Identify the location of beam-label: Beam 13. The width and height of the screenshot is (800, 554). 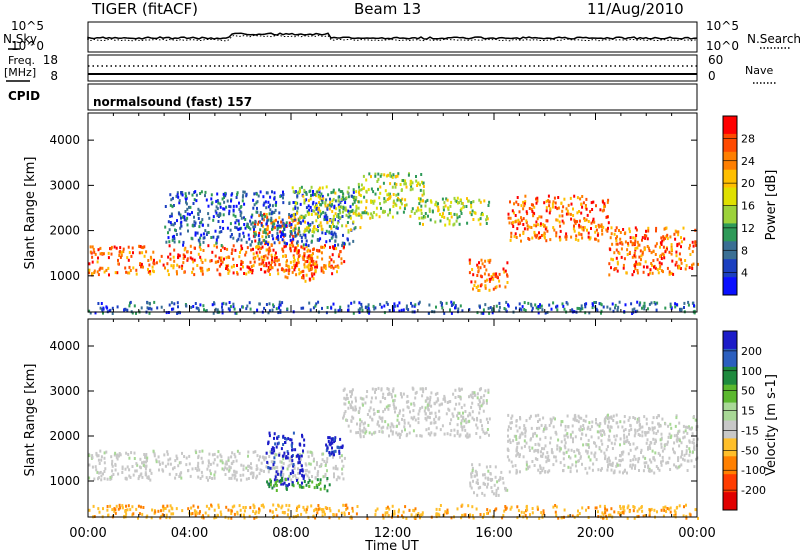
(388, 9).